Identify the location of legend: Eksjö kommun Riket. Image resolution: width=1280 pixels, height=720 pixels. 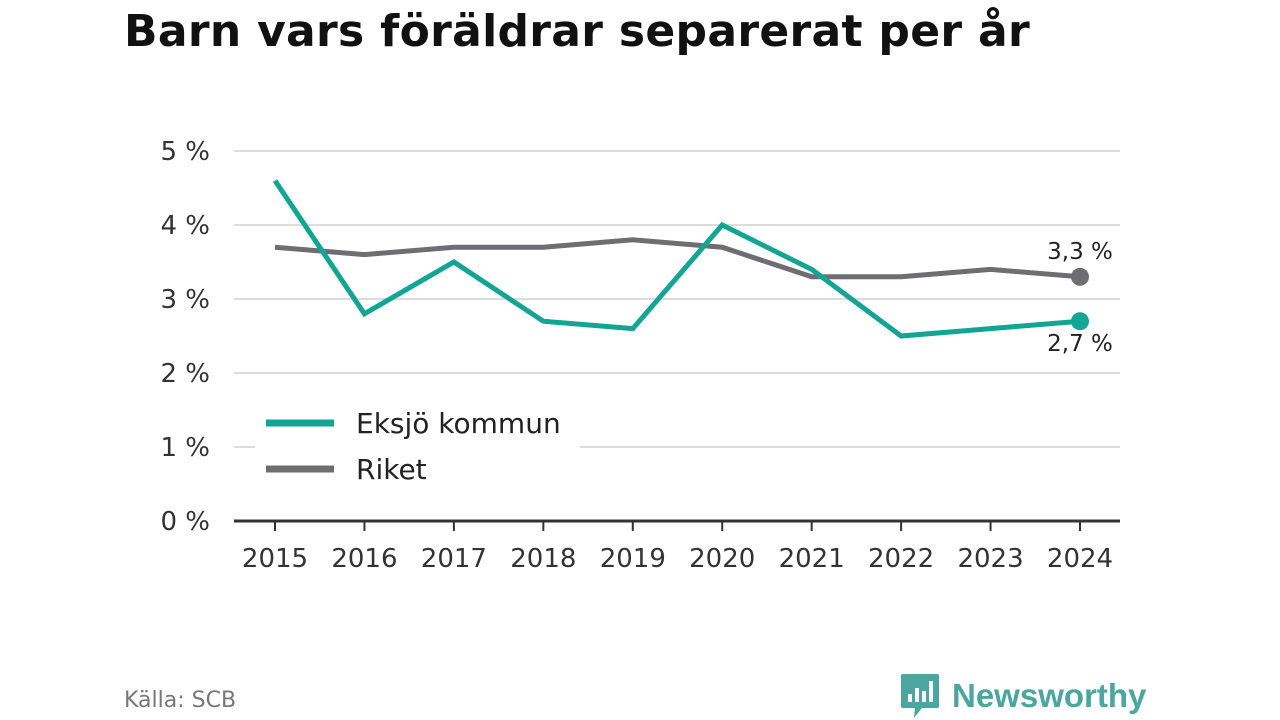
(417, 449).